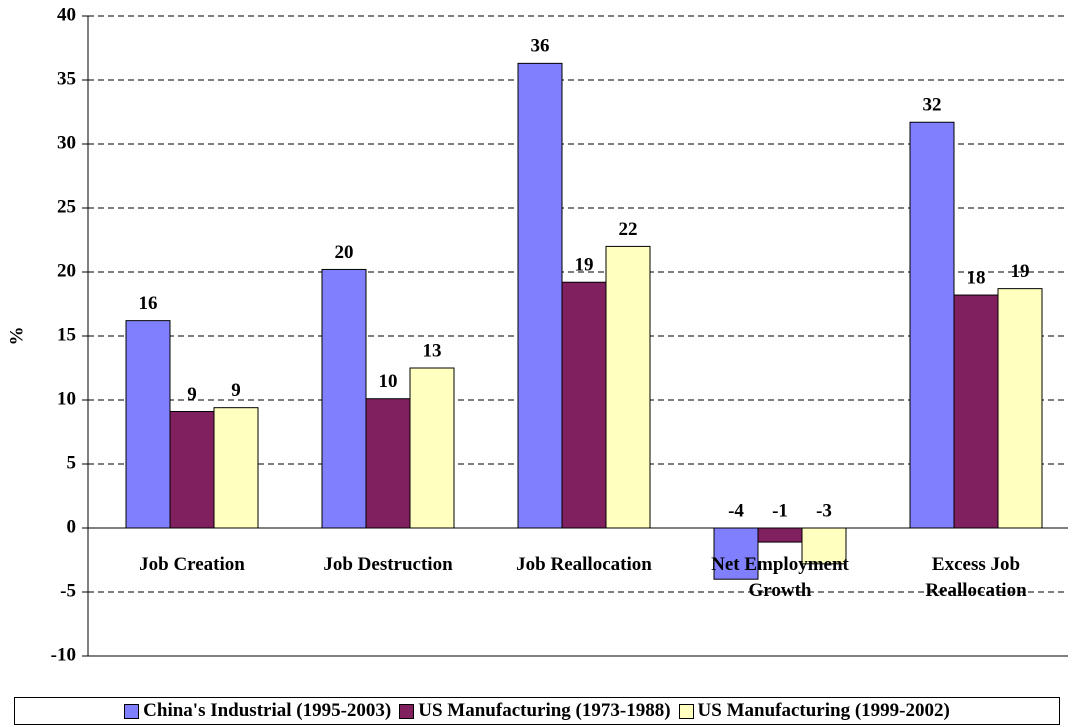  Describe the element at coordinates (736, 510) in the screenshot. I see `value-label: -4` at that location.